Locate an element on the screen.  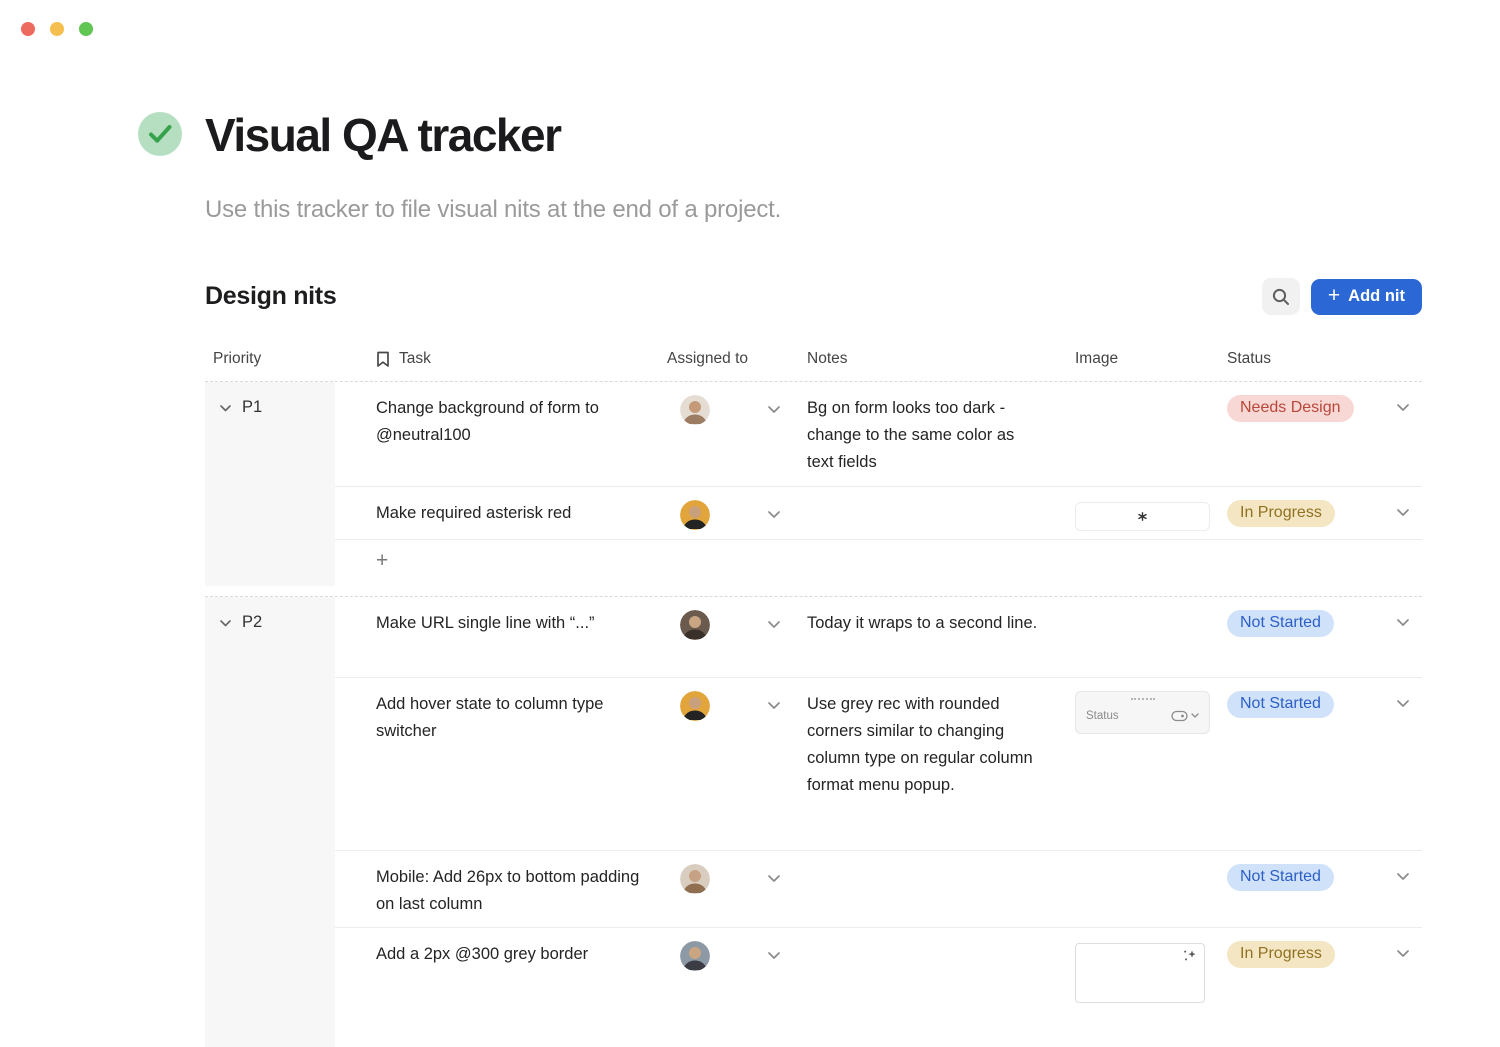
task-cell: Make required asterisk red is located at coordinates (474, 513).